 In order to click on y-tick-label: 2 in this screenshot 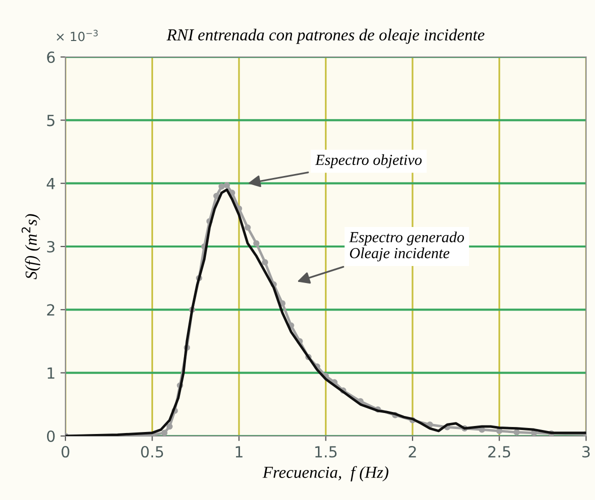, I will do `click(50, 310)`.